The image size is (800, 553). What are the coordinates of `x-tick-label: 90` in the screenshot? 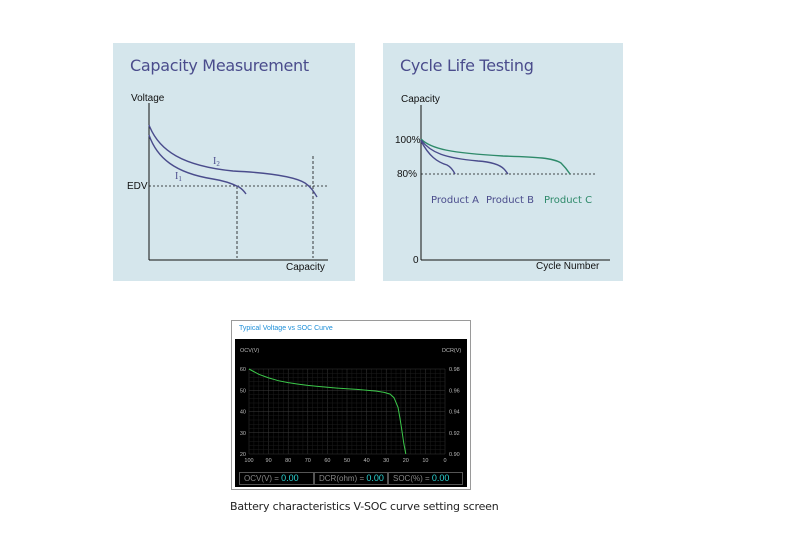 It's located at (269, 461).